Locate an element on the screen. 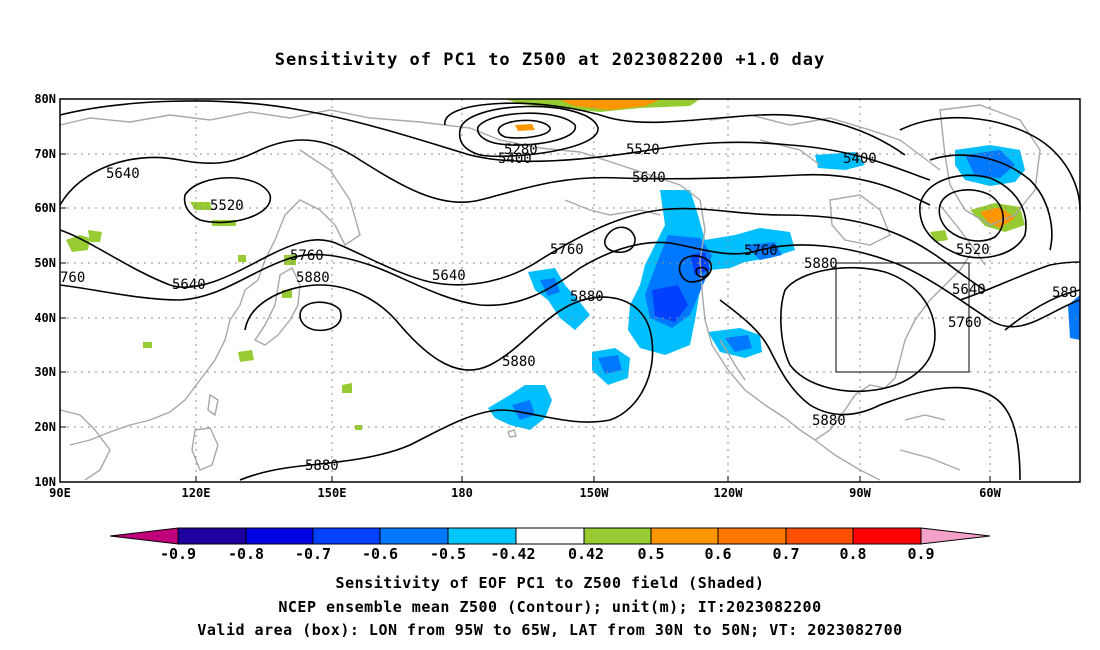  colorbar-label: 0.5 is located at coordinates (650, 554).